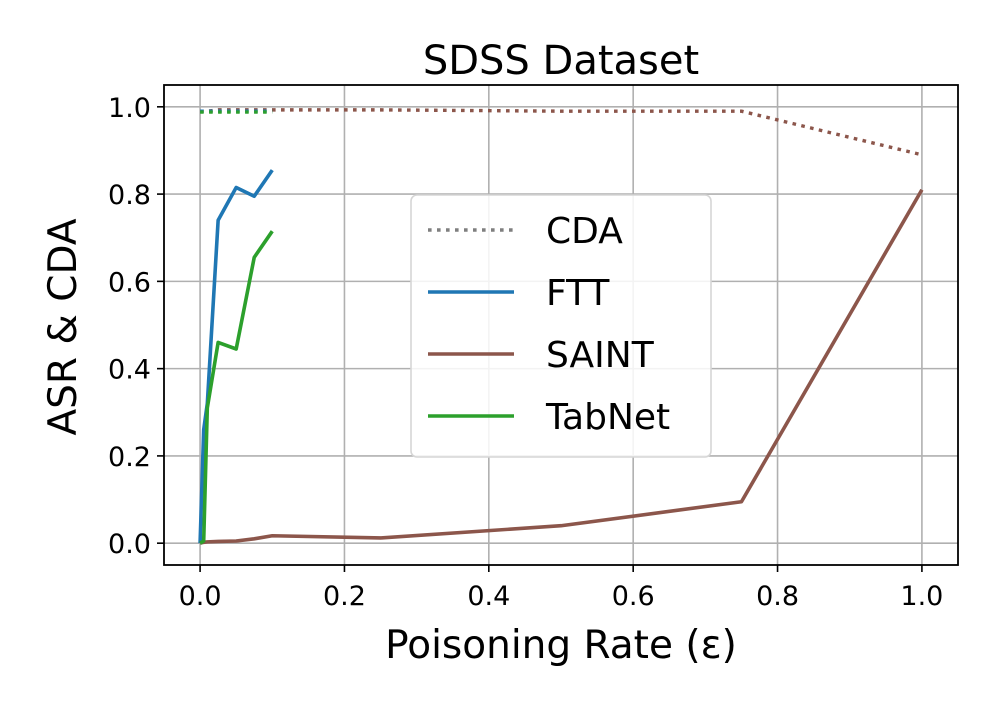  I want to click on x-tick-label: 1.0, so click(921, 596).